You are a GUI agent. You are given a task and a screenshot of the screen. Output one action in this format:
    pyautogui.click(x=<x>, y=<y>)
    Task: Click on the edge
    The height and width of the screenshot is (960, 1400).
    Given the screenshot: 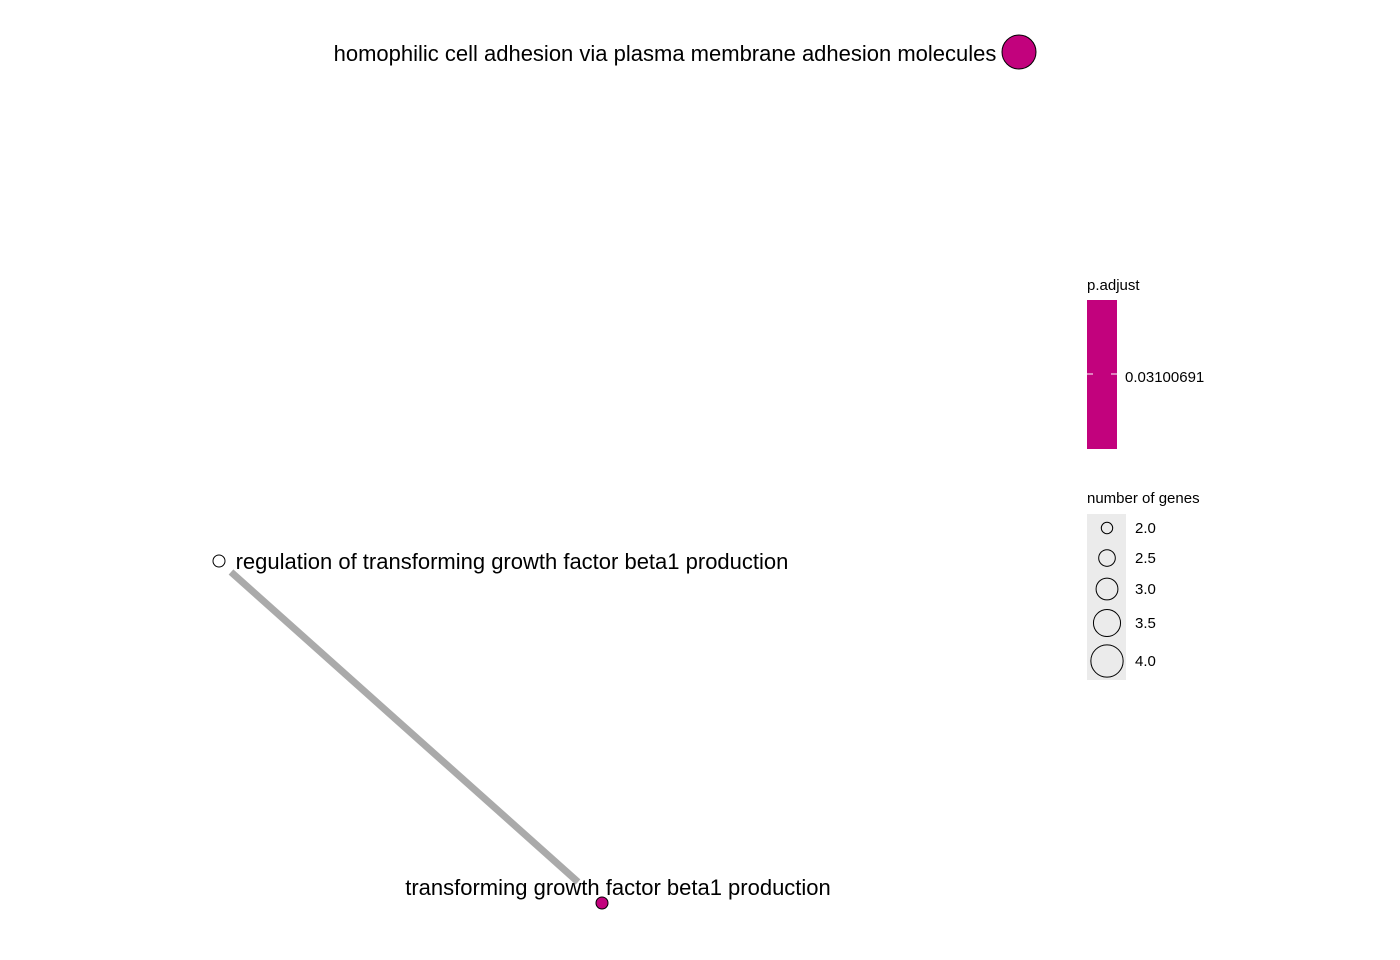 What is the action you would take?
    pyautogui.click(x=404, y=727)
    